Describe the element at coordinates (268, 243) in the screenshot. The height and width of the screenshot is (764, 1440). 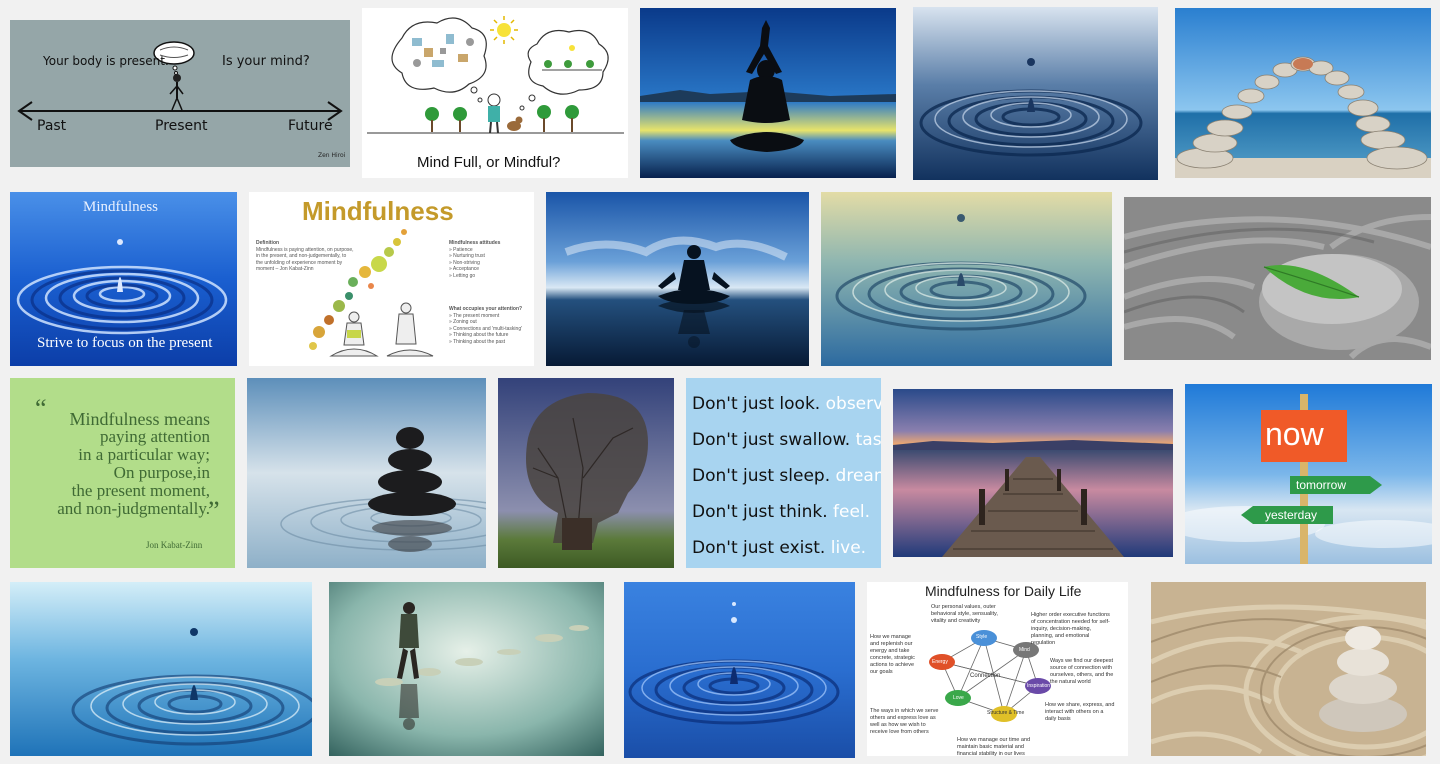
I see `definition-heading: Definition` at that location.